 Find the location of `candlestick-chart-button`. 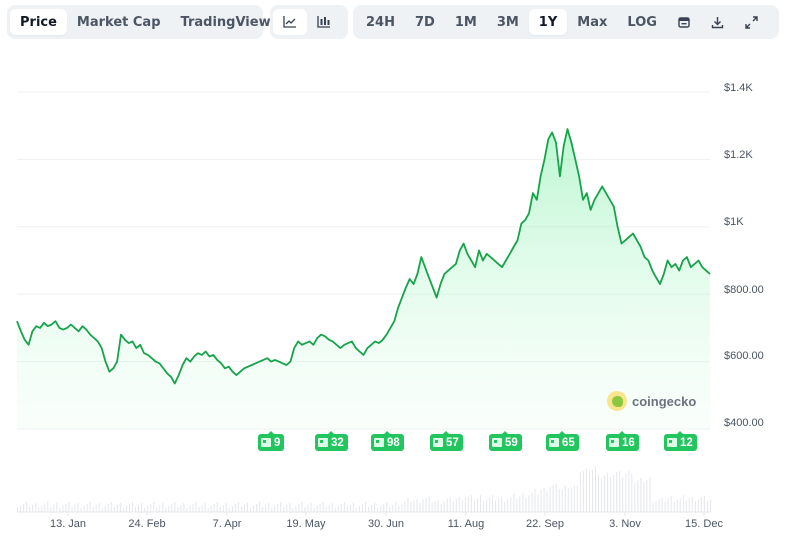

candlestick-chart-button is located at coordinates (324, 22).